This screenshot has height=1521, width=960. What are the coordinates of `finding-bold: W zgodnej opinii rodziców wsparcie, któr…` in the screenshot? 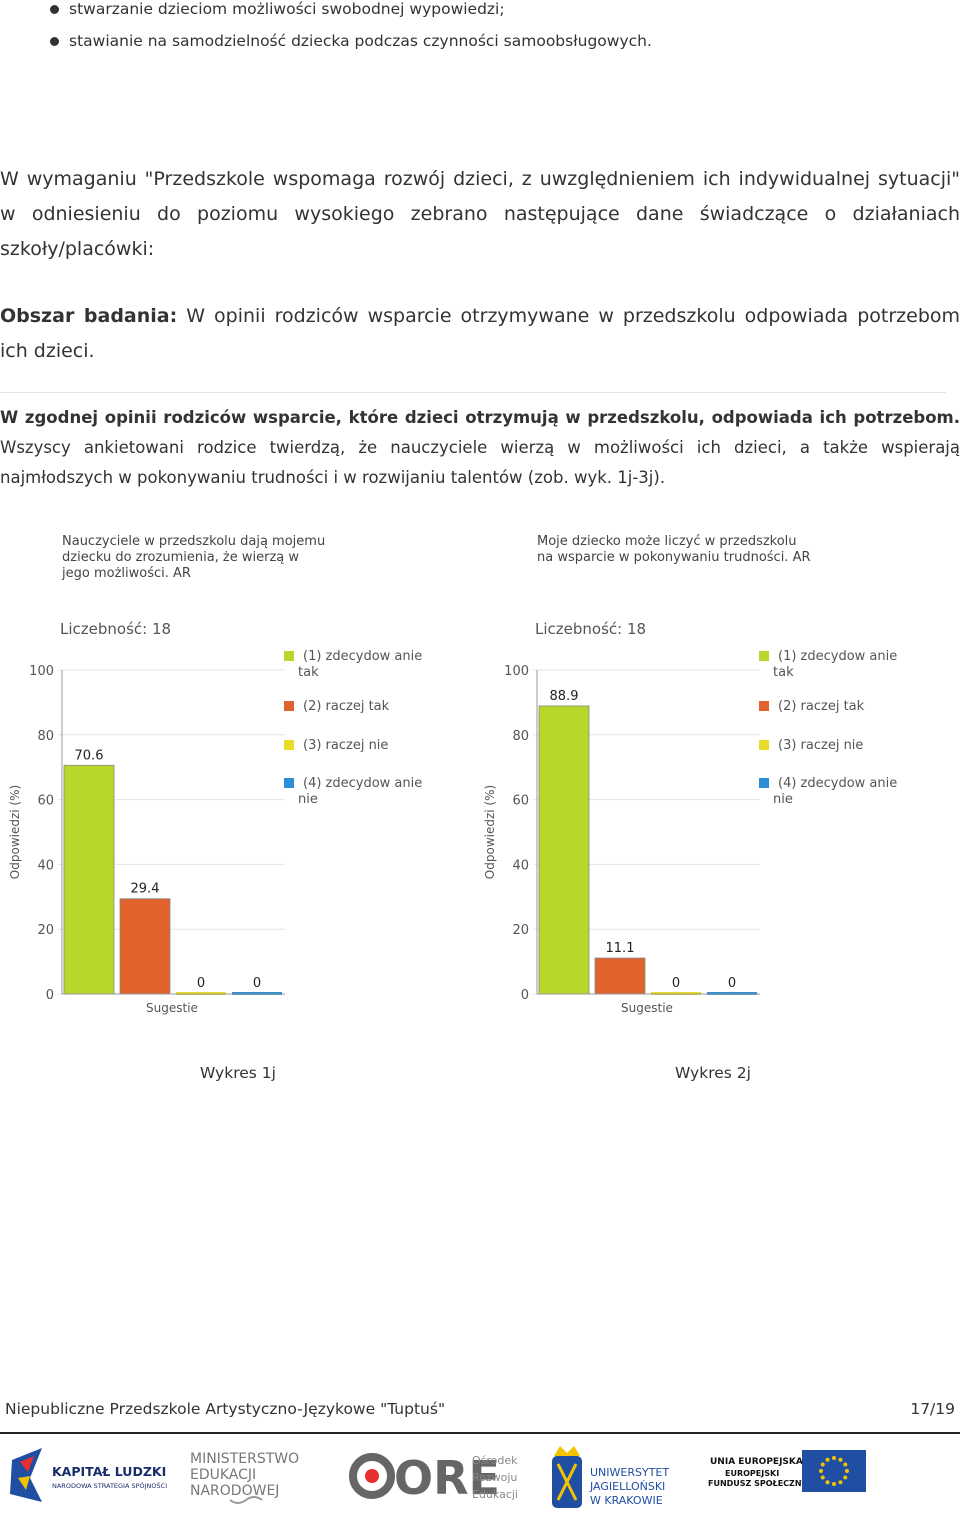 It's located at (480, 417).